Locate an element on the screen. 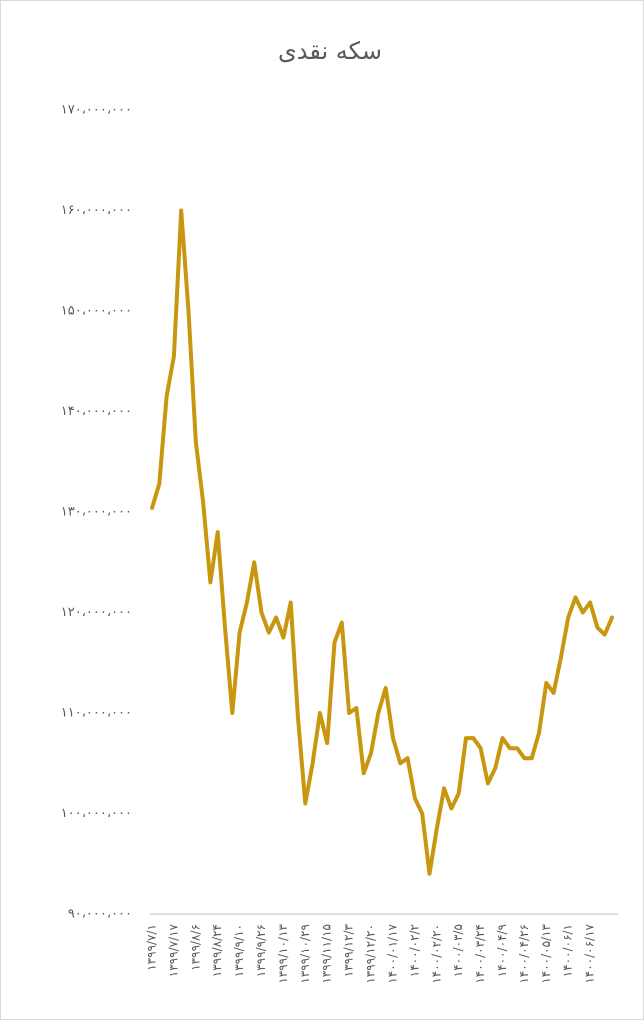  x-tick-label: ۱۳۹۹/۱۰/۲۹ is located at coordinates (305, 954).